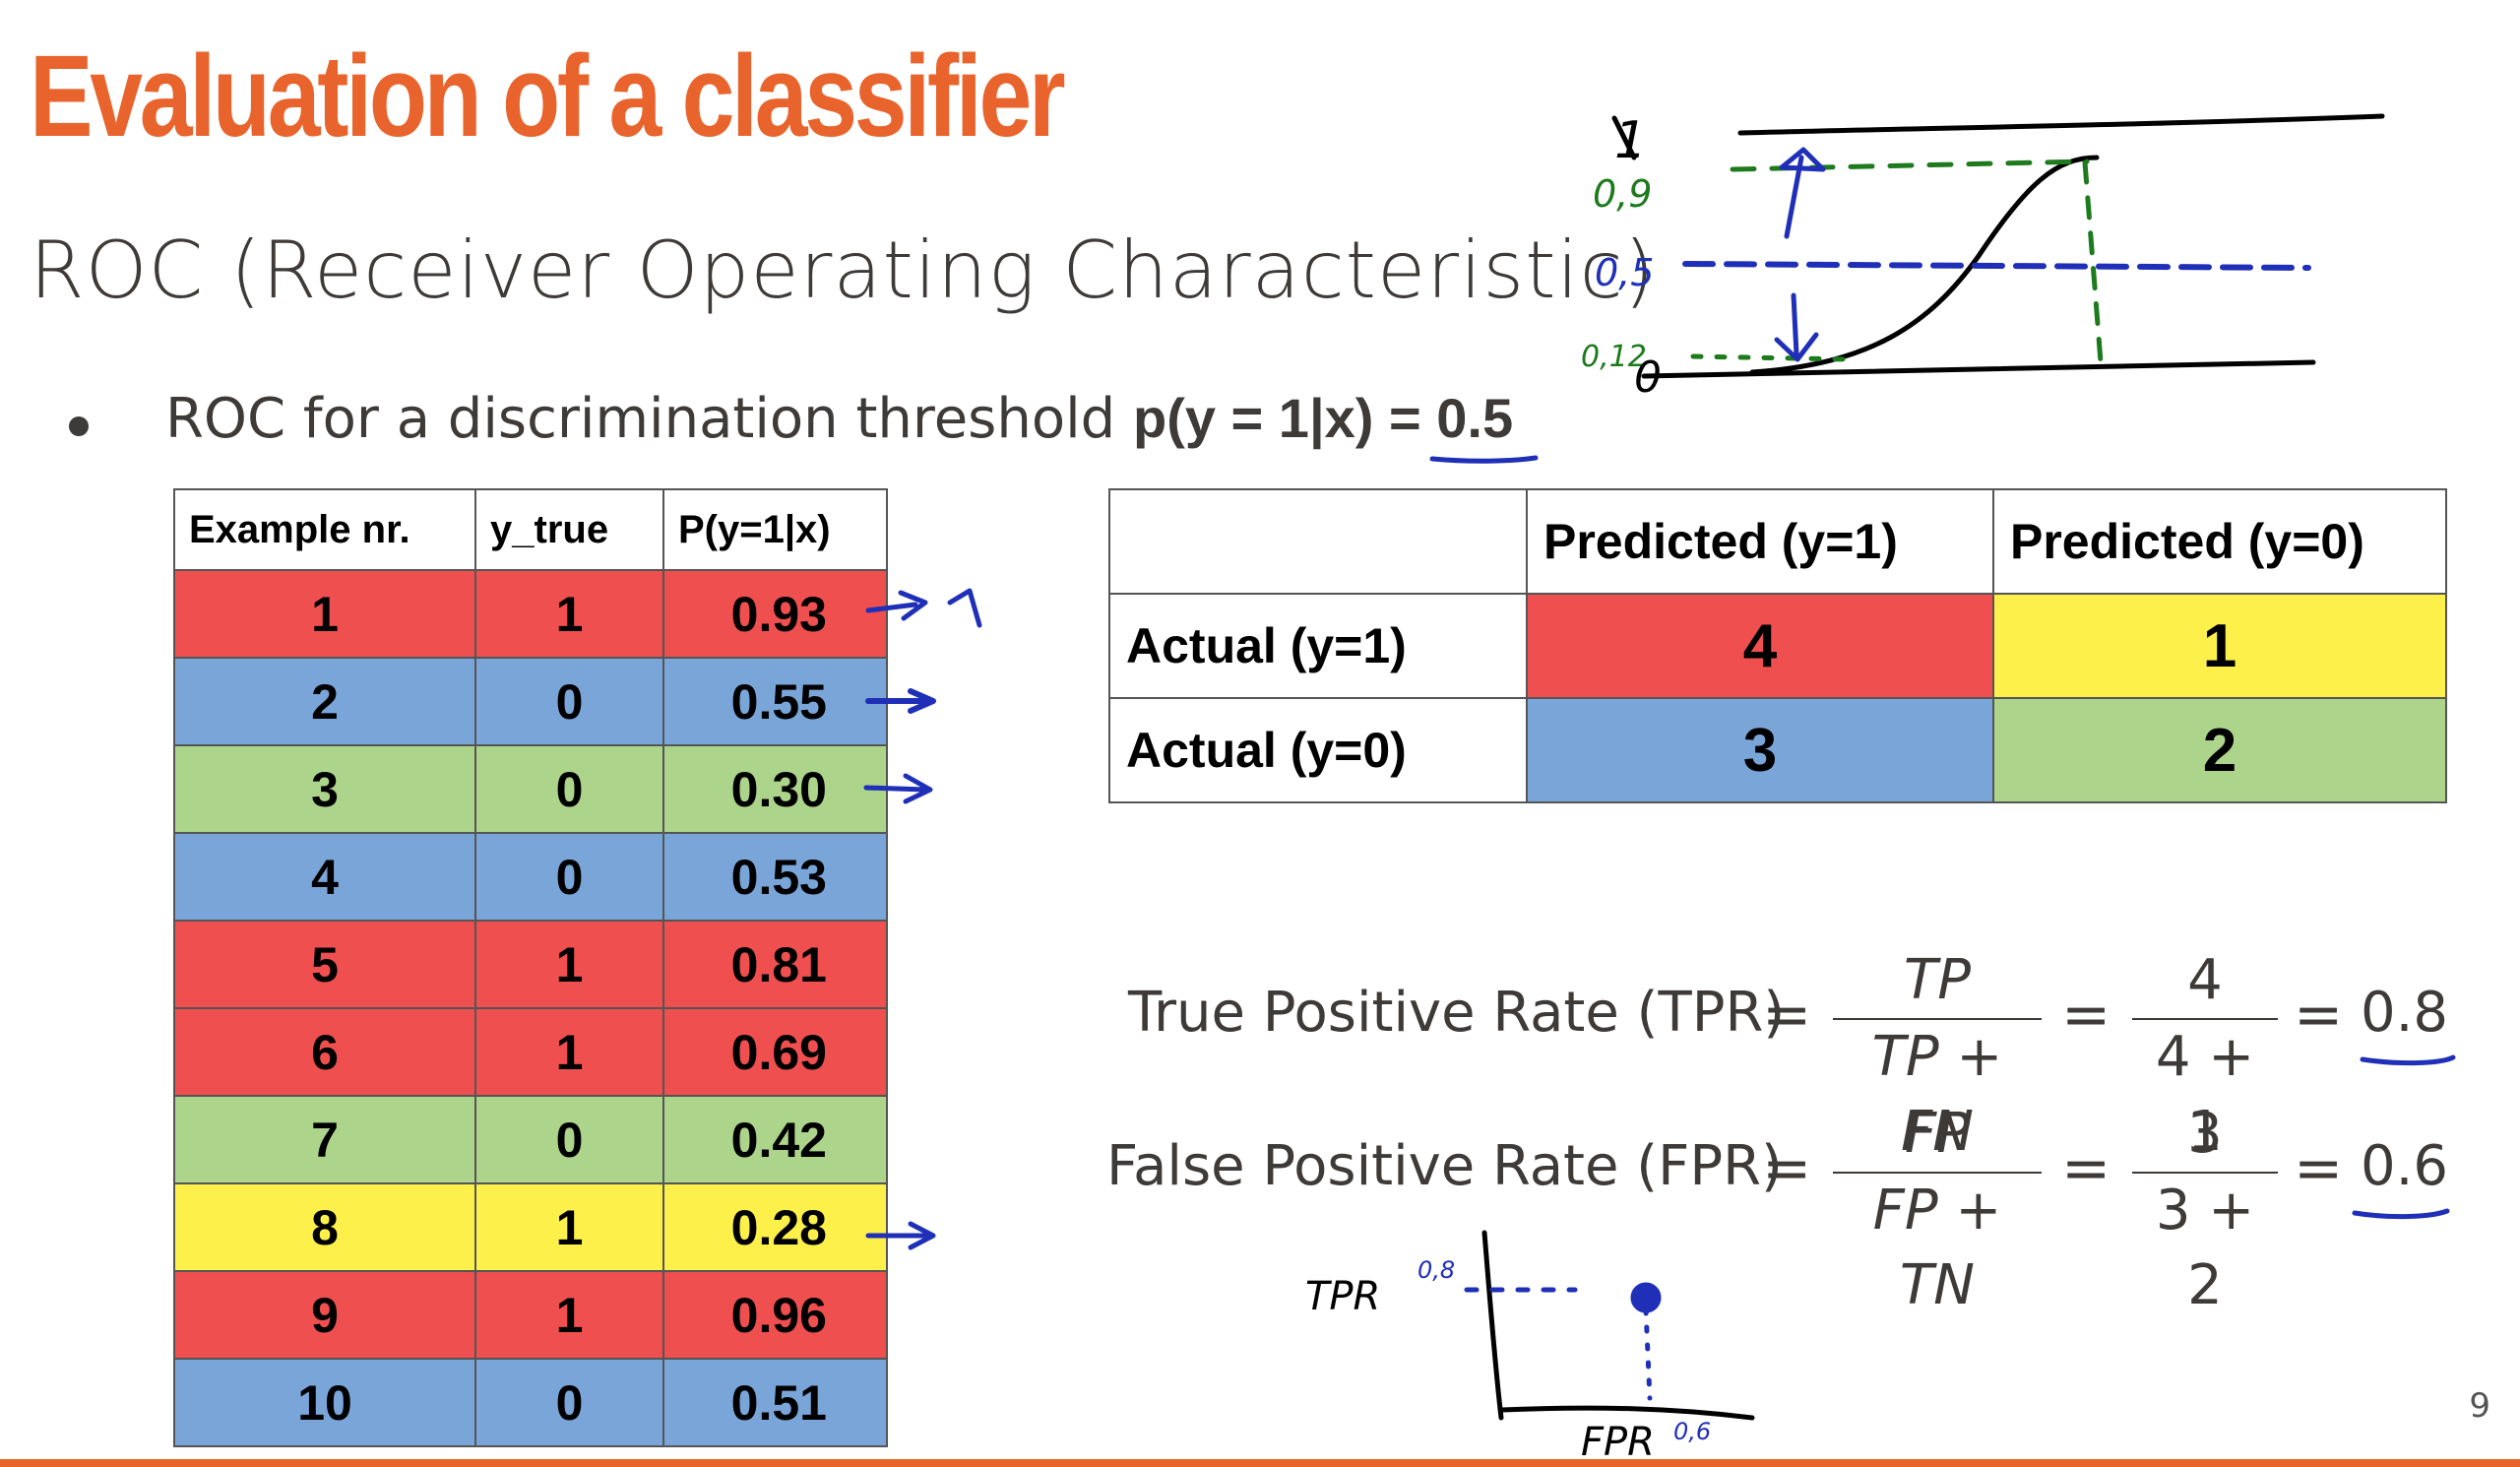  Describe the element at coordinates (569, 529) in the screenshot. I see `header-y-true: y_true` at that location.